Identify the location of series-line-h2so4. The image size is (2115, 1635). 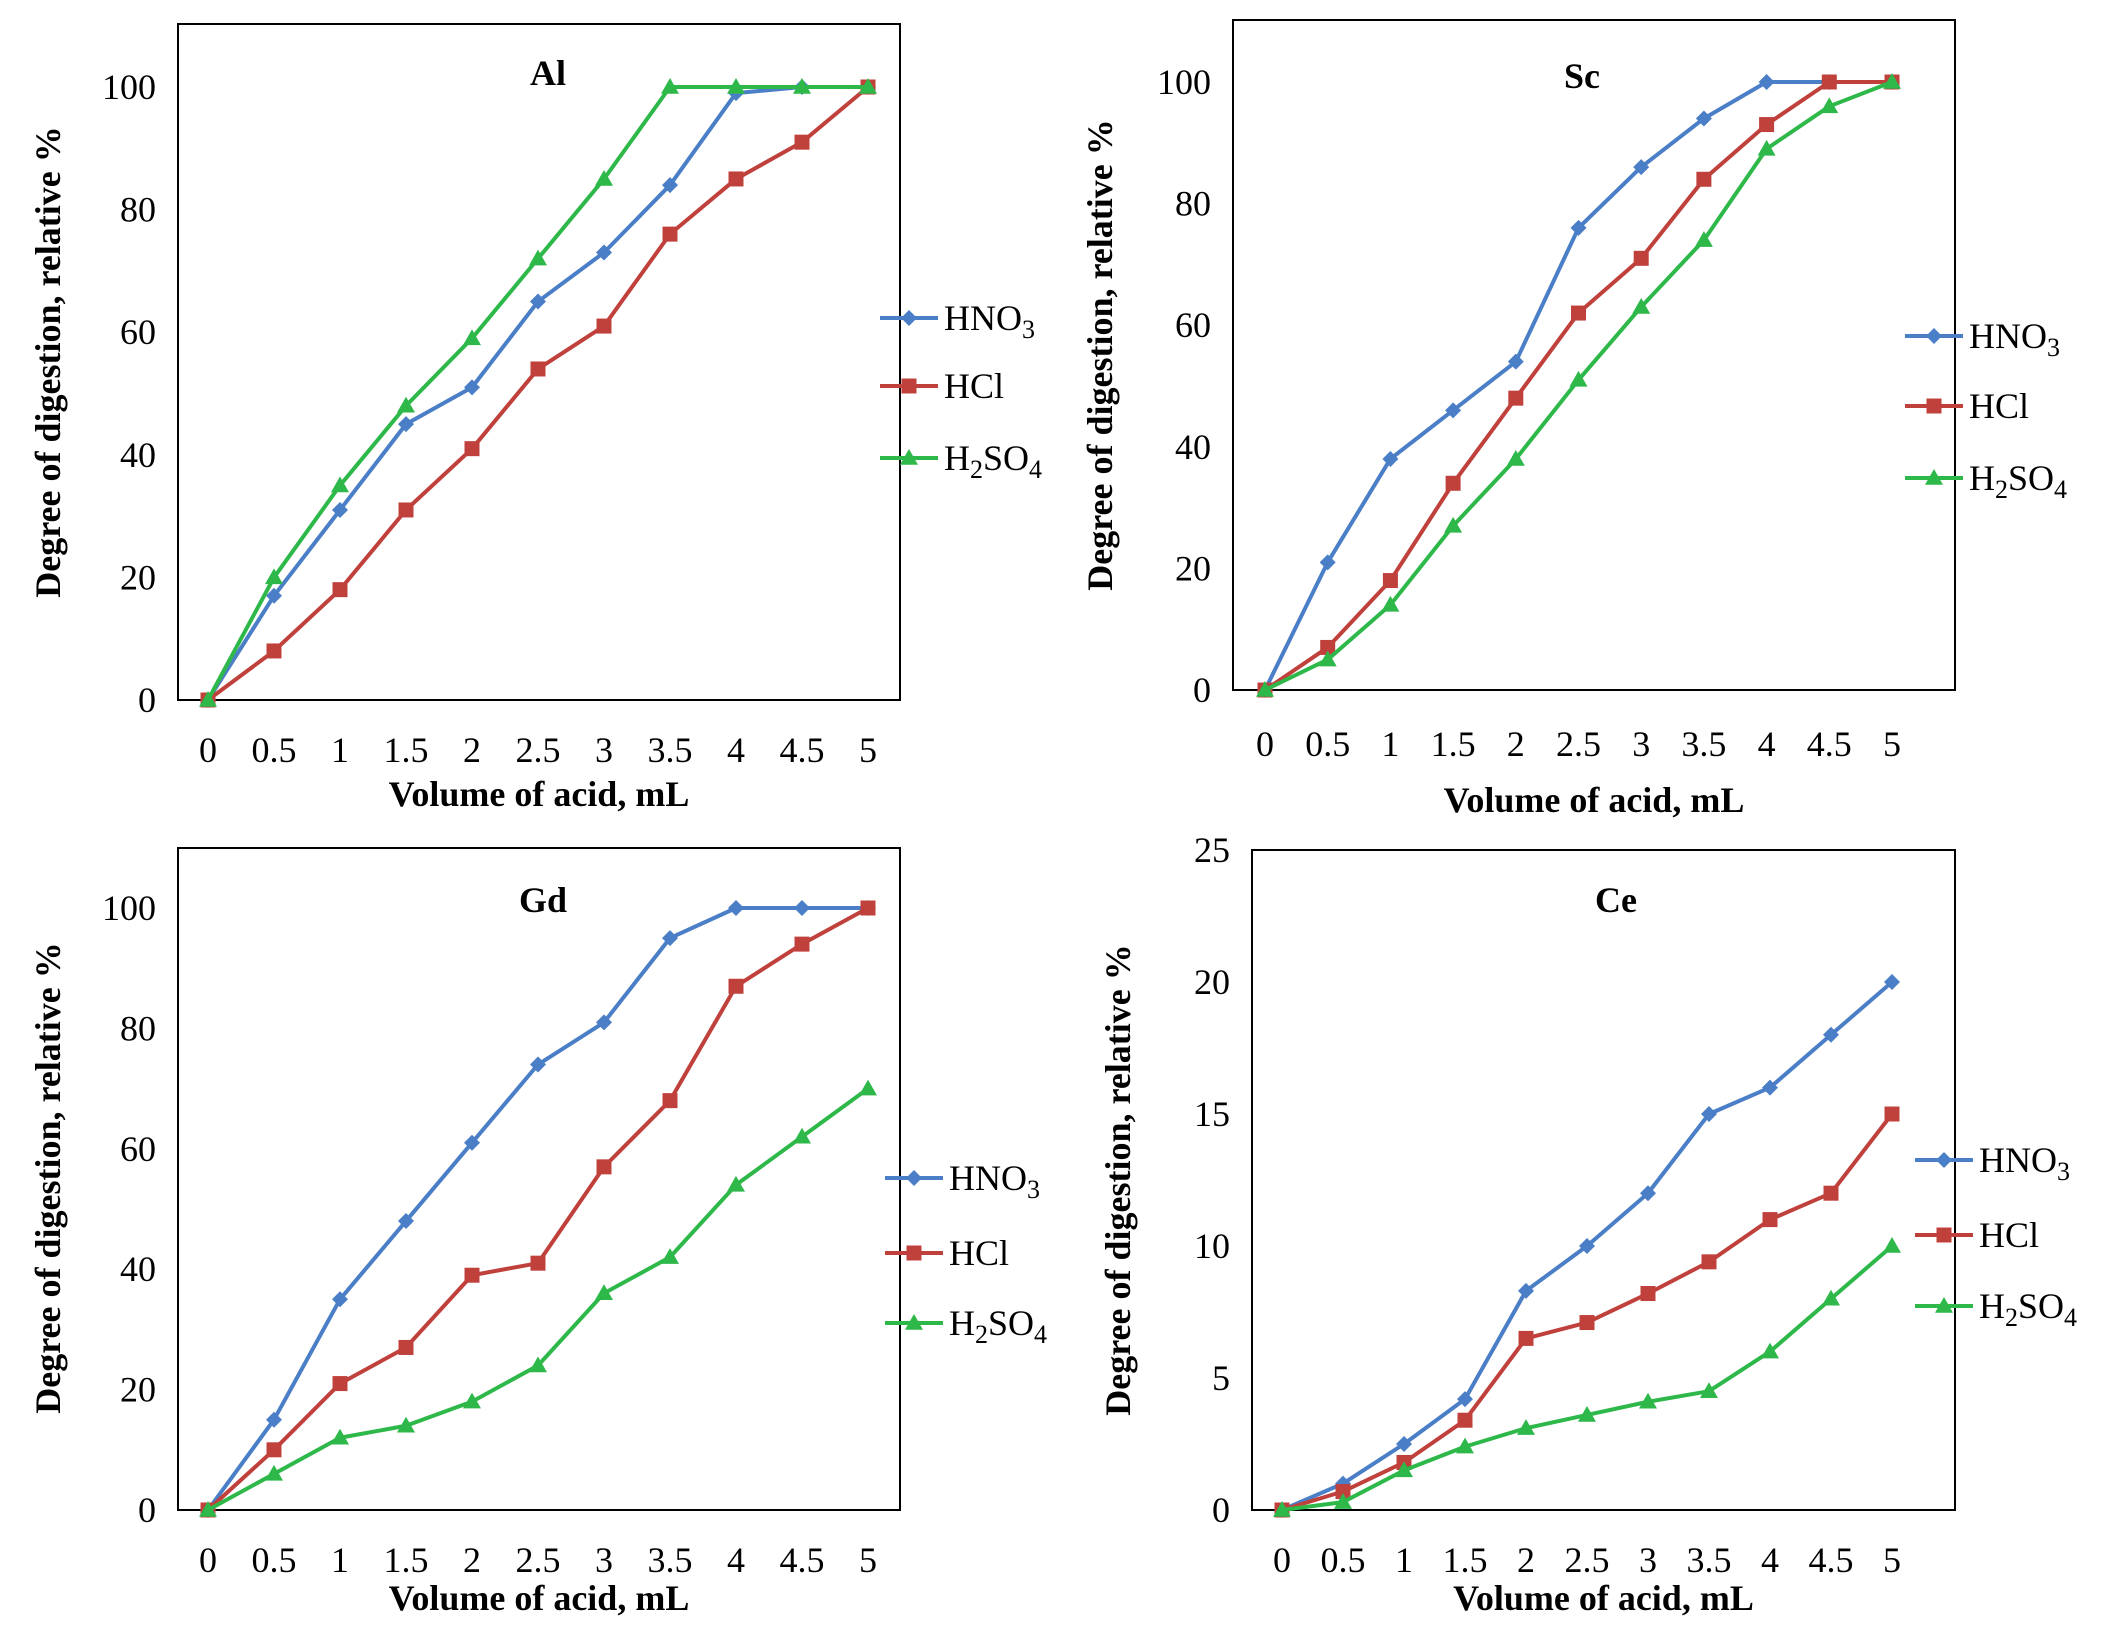
(537, 393).